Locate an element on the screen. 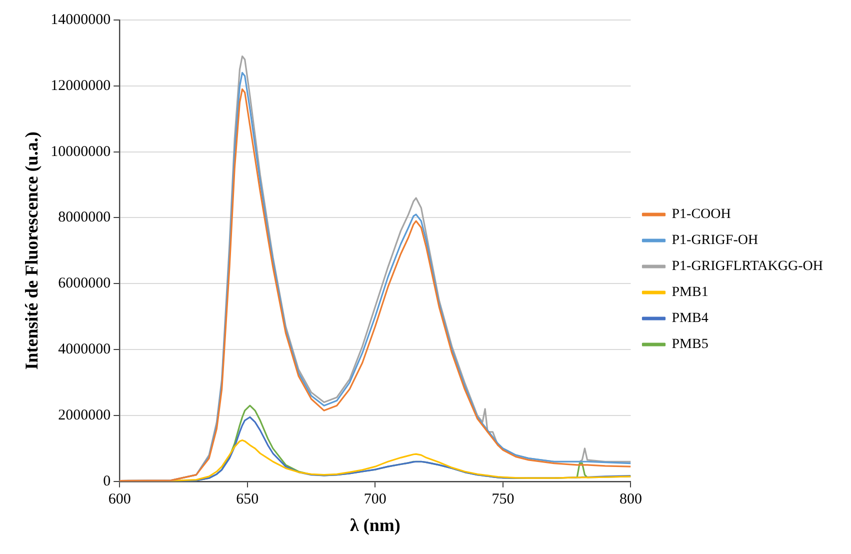 The height and width of the screenshot is (554, 851). legend-label: PMB4 is located at coordinates (690, 318).